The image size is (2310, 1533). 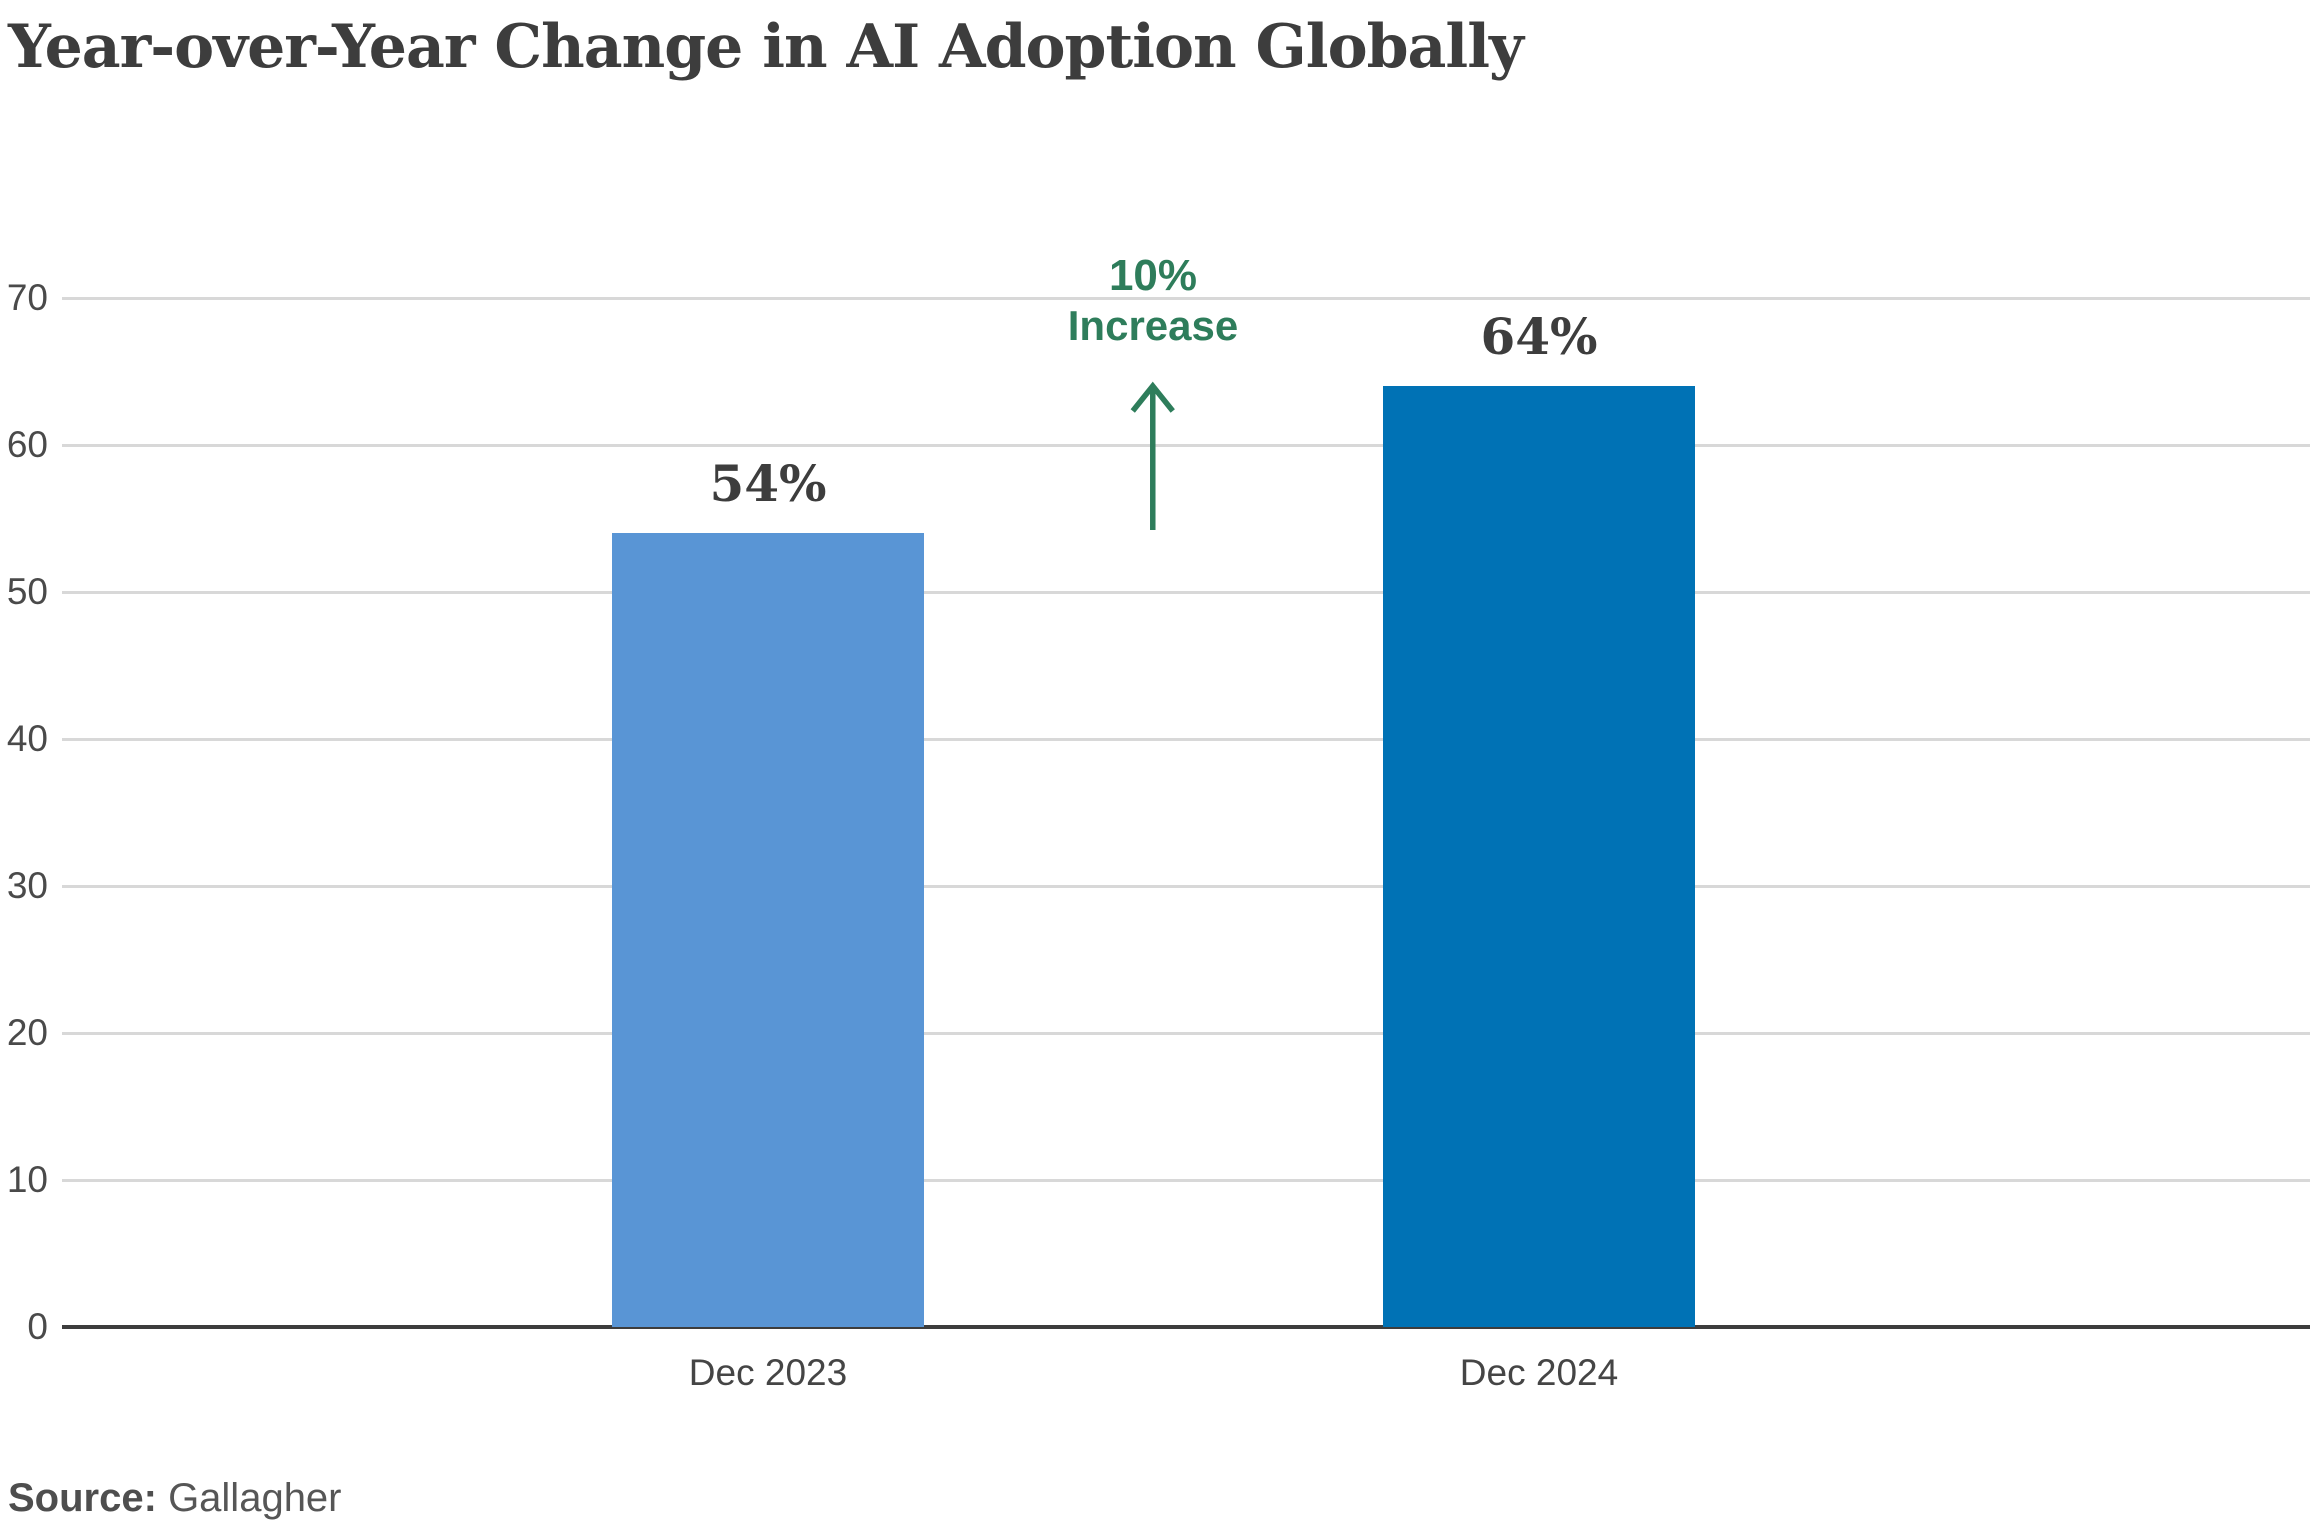 I want to click on ytick-label-50: 50, so click(x=27, y=591).